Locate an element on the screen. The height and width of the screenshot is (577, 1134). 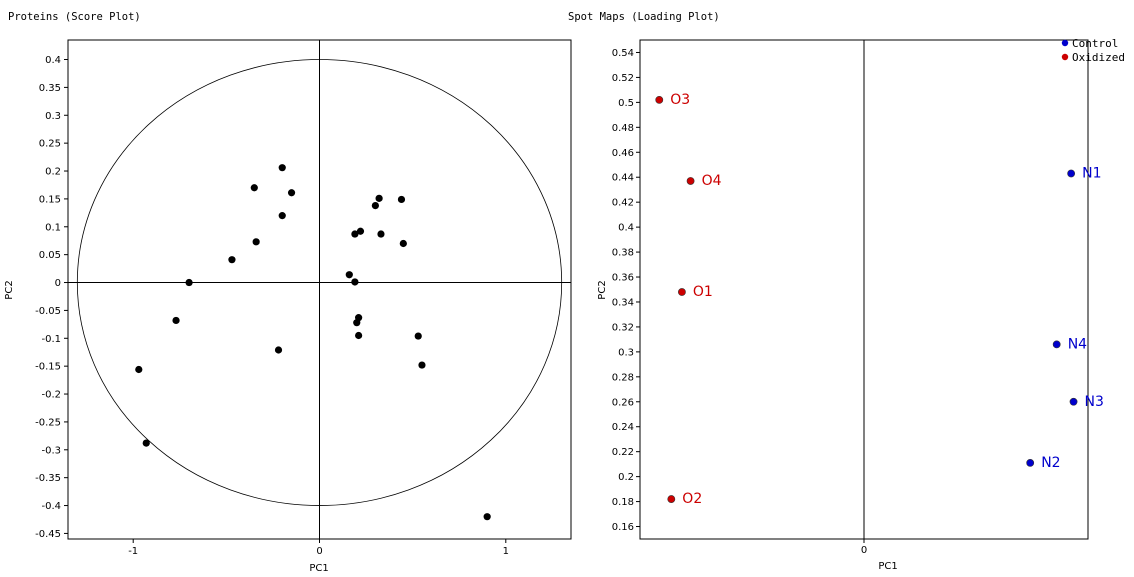
loading-plot-y-tick-label: 0.4 is located at coordinates (626, 228).